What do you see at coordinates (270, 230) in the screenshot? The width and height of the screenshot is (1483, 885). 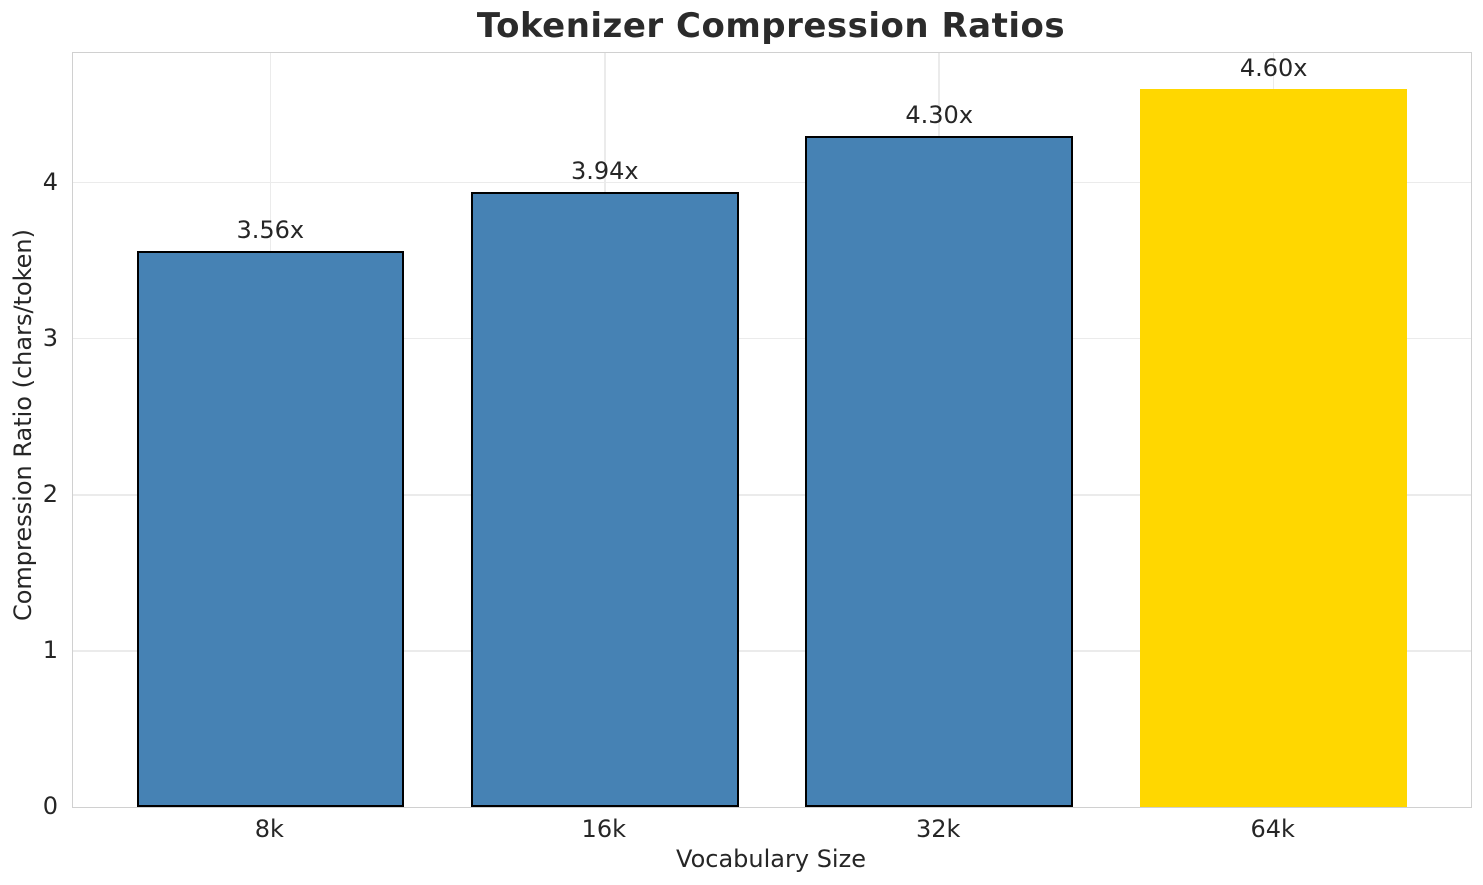 I see `bar-value-label: 3.56x` at bounding box center [270, 230].